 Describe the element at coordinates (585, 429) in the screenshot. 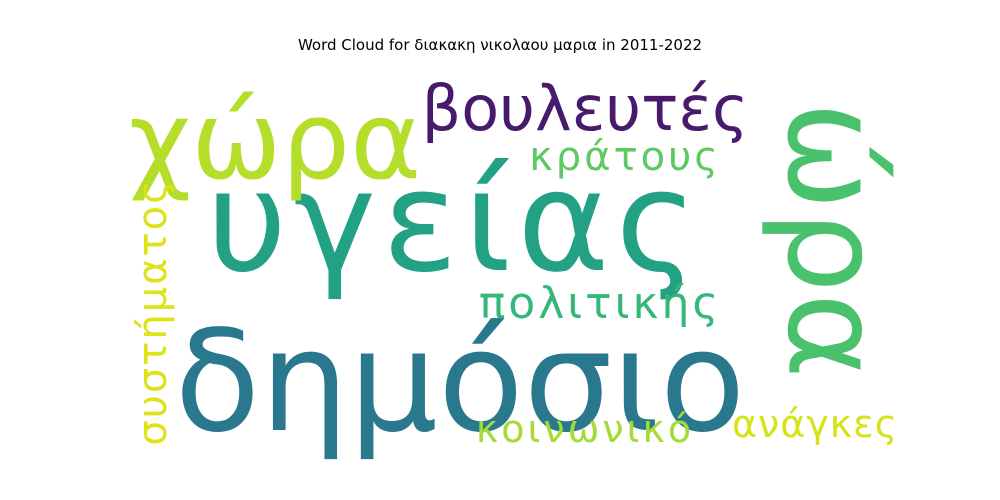

I see `word-9: κοινωνικό` at that location.